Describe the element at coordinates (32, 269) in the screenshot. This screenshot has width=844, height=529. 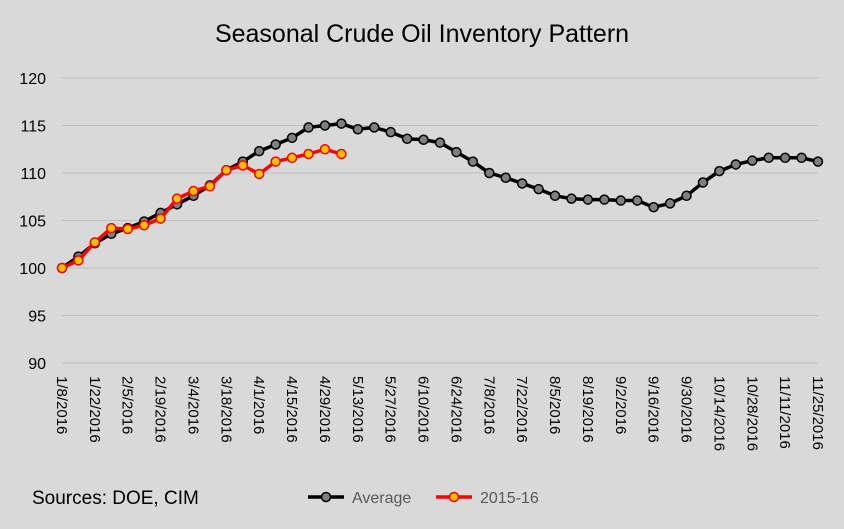
I see `y-tick-label: 100` at that location.